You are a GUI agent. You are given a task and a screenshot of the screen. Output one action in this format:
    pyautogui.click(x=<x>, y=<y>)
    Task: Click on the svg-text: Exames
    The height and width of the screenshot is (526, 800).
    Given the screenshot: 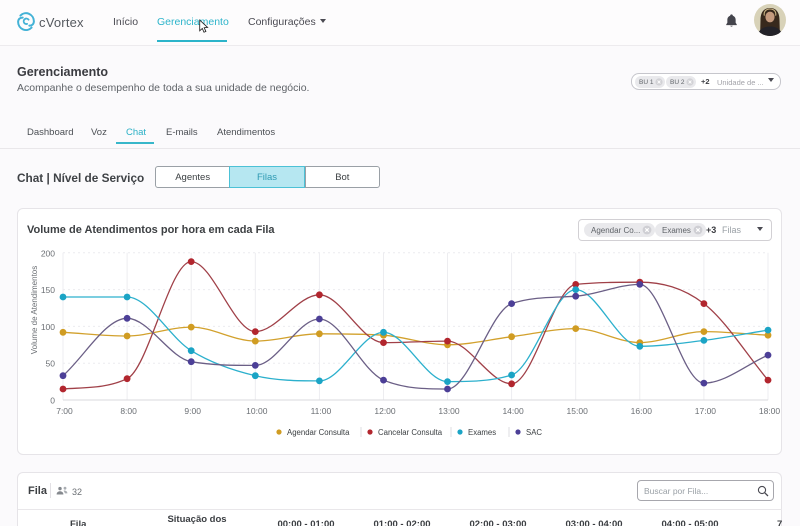 What is the action you would take?
    pyautogui.click(x=482, y=432)
    